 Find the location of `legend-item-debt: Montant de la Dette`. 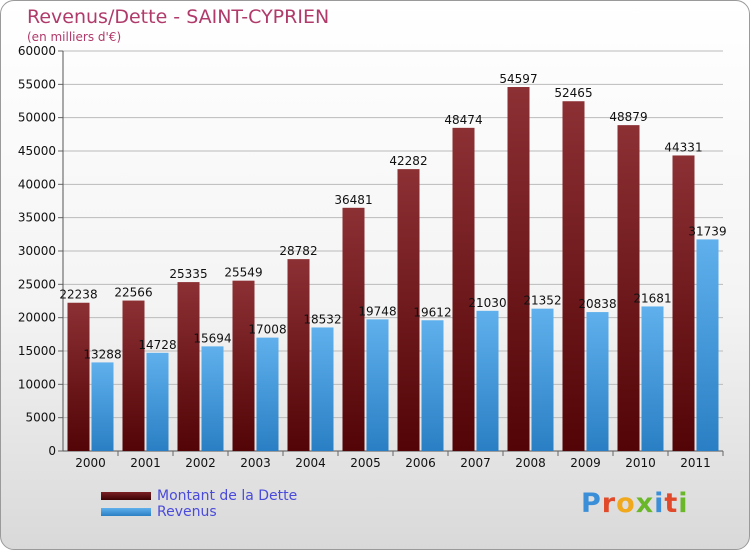

legend-item-debt: Montant de la Dette is located at coordinates (199, 496).